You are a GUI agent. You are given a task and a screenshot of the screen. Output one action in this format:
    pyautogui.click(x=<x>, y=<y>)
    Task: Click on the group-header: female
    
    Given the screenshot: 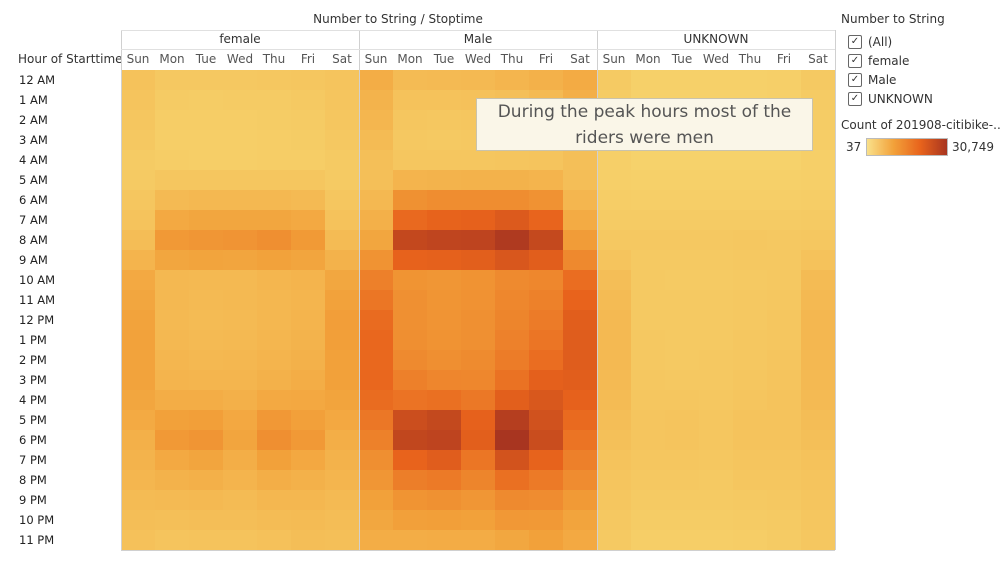 What is the action you would take?
    pyautogui.click(x=239, y=39)
    